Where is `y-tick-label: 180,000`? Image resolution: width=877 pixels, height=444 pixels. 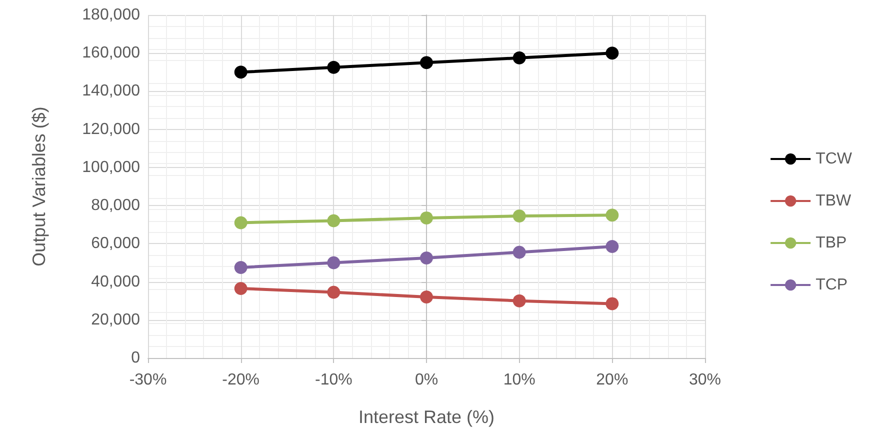
y-tick-label: 180,000 is located at coordinates (111, 15).